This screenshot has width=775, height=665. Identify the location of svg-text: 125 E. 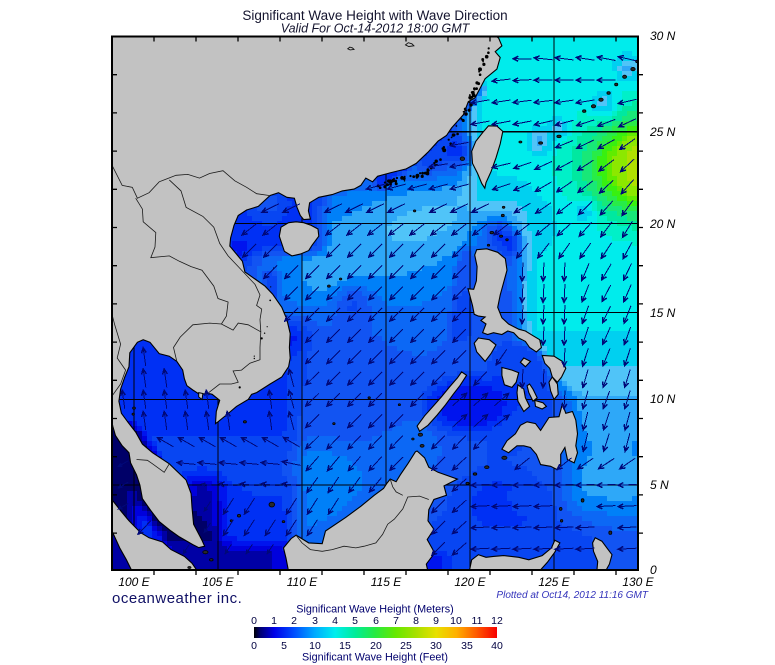
(554, 582).